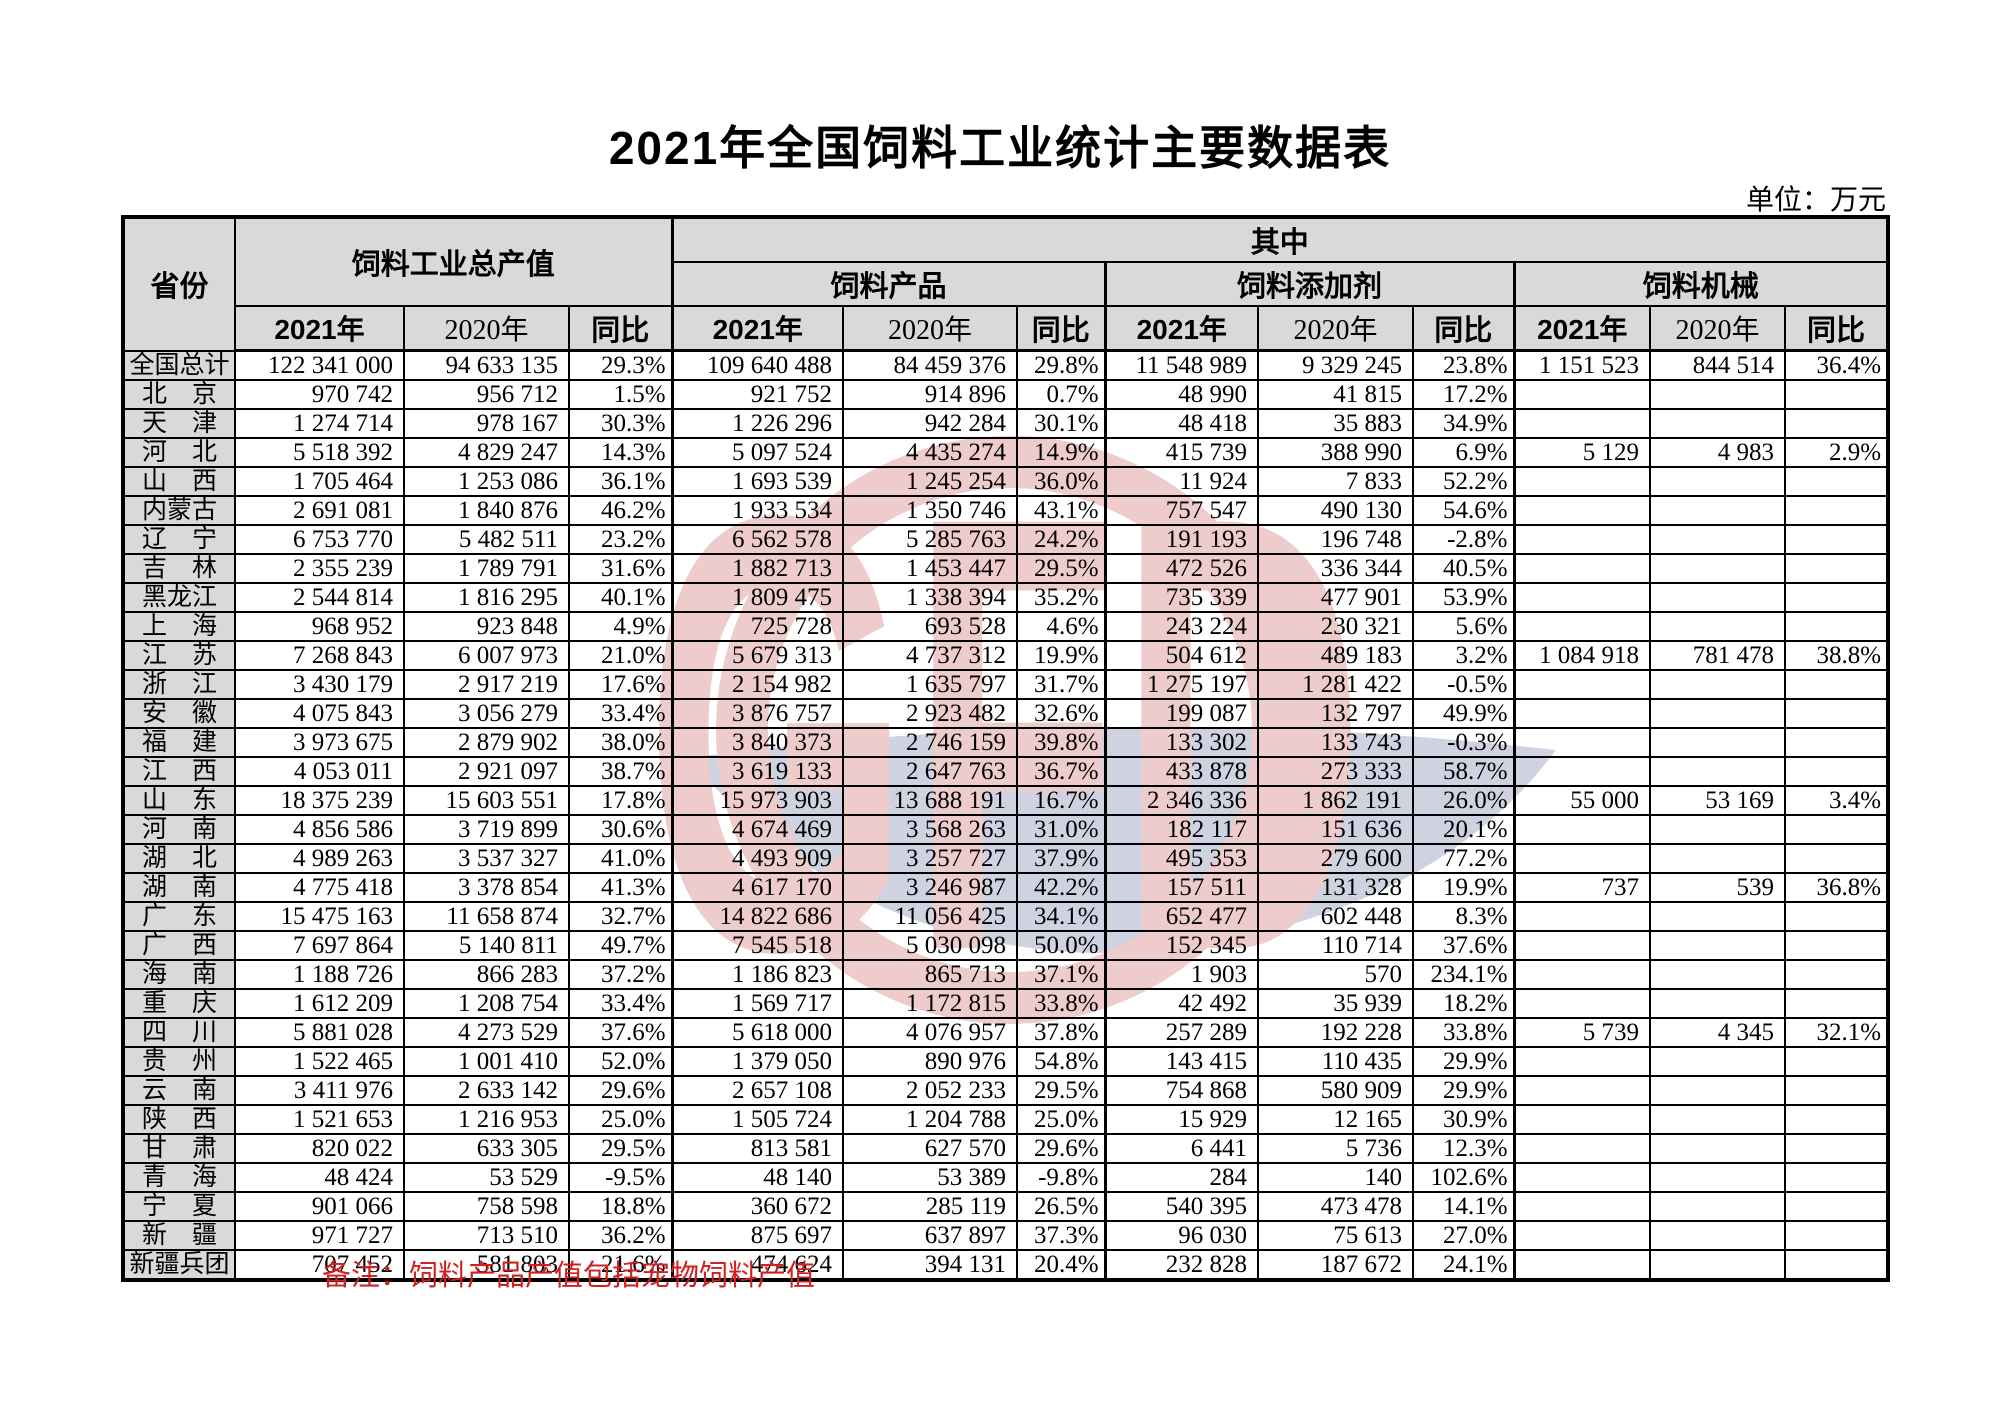 This screenshot has width=2000, height=1414. What do you see at coordinates (620, 1090) in the screenshot?
I see `yoy-cell: 29.6%` at bounding box center [620, 1090].